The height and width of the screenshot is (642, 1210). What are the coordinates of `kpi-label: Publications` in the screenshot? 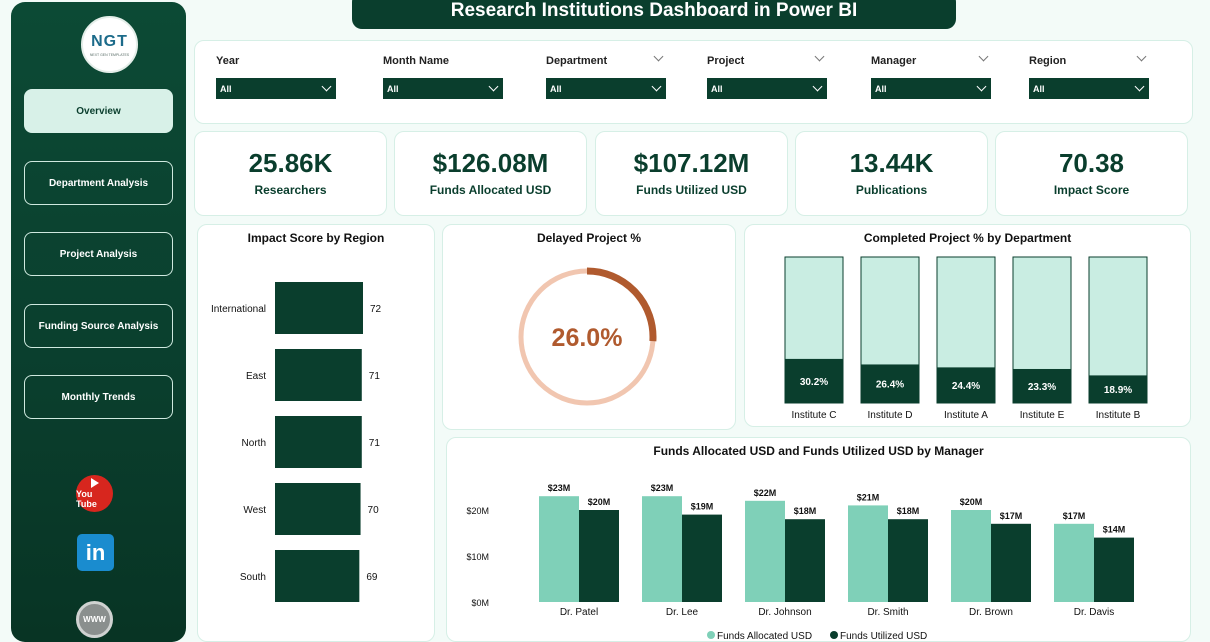 It's located at (891, 190).